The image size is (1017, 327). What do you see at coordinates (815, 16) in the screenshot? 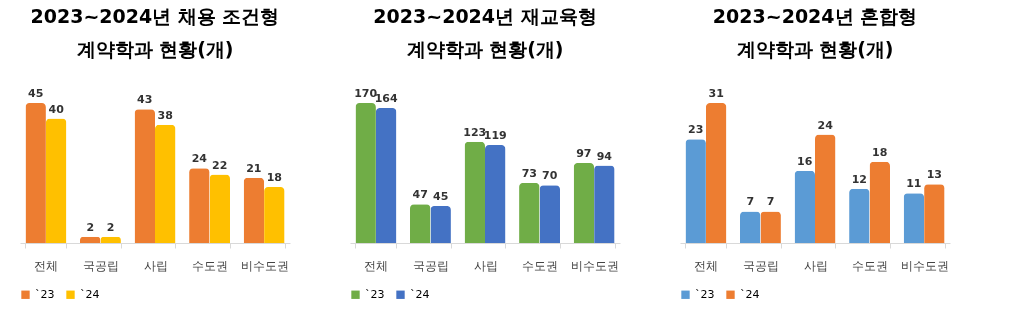
I see `chart-title: 2023~2024년 혼합형` at bounding box center [815, 16].